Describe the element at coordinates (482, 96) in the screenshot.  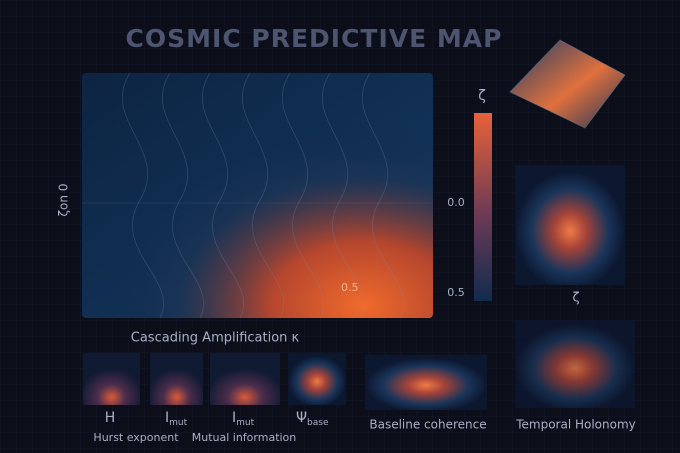
I see `colorbar-title: ζ` at that location.